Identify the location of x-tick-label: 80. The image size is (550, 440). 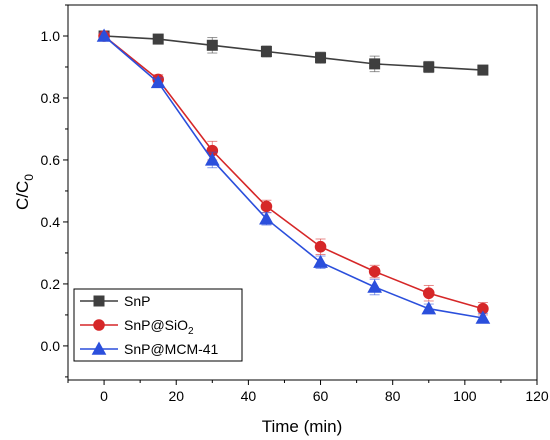
(393, 396).